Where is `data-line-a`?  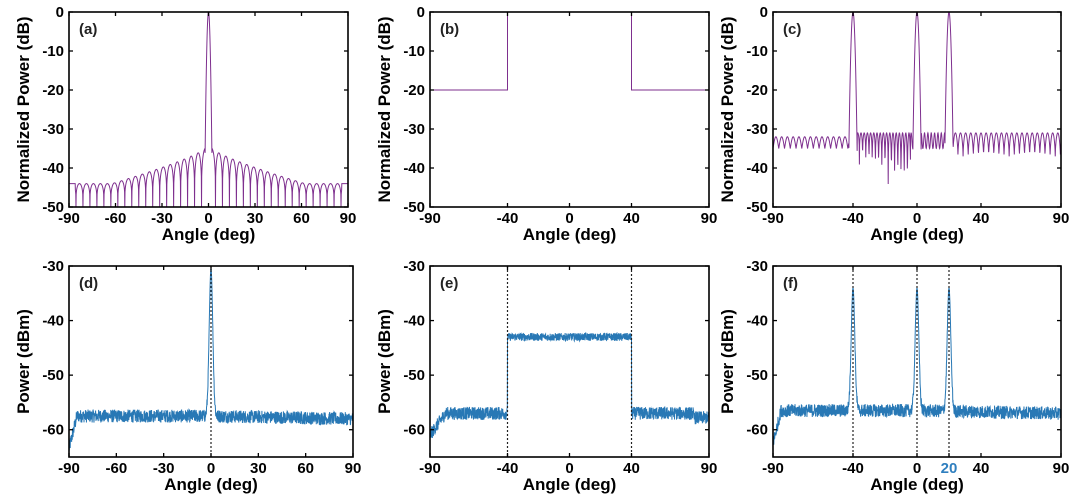
data-line-a is located at coordinates (208, 109).